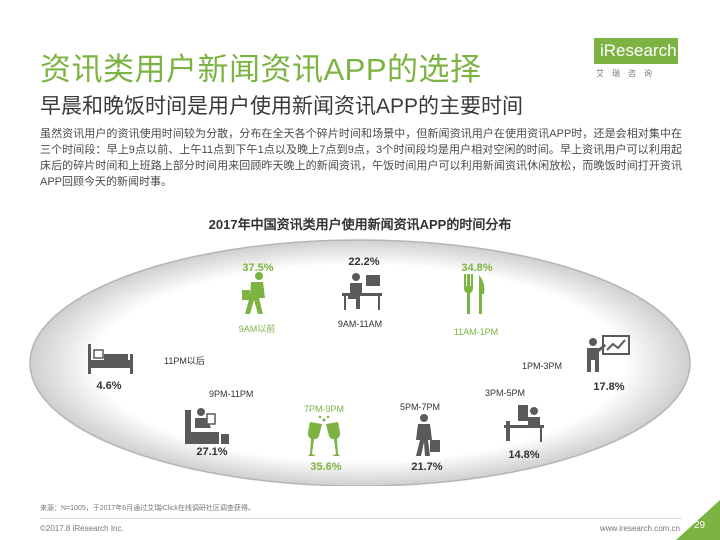 Image resolution: width=720 pixels, height=540 pixels. What do you see at coordinates (542, 366) in the screenshot?
I see `time-label: 1PM-3PM` at bounding box center [542, 366].